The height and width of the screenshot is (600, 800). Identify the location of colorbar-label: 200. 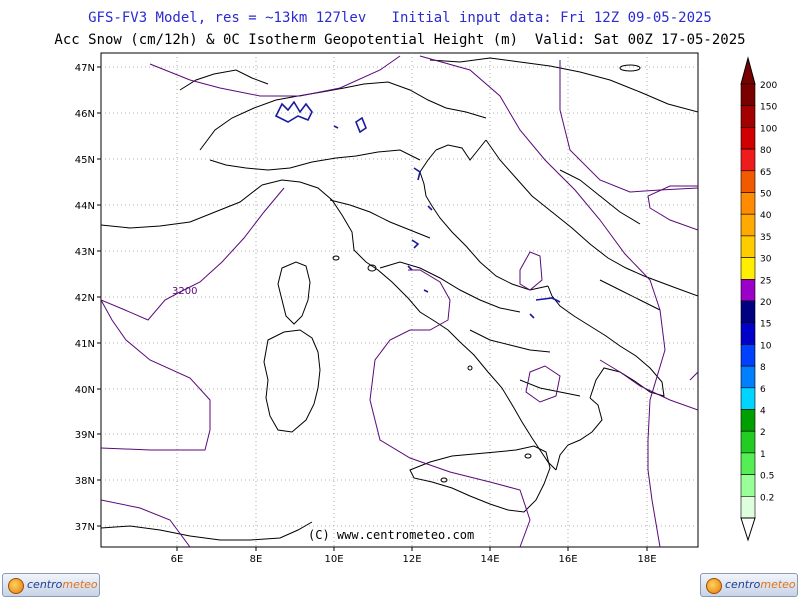
(768, 86).